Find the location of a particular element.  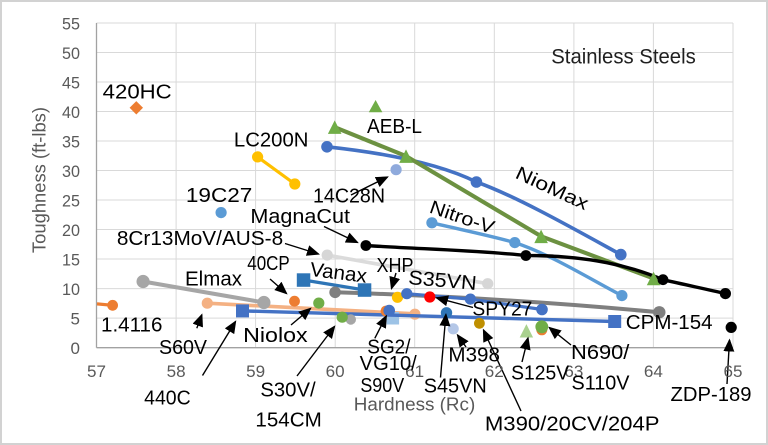

svg-text: 0 is located at coordinates (75, 348).